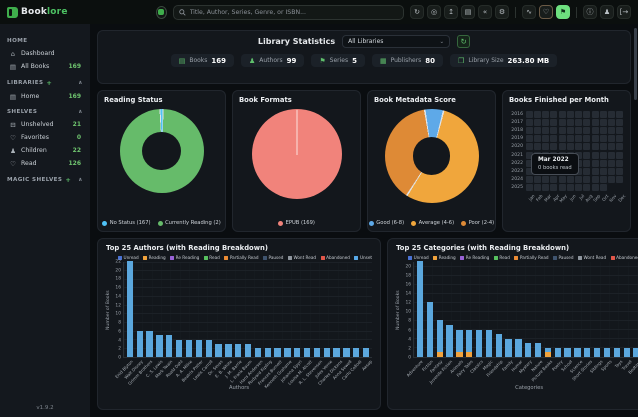 The width and height of the screenshot is (638, 417). I want to click on status-indicator-button, so click(161, 12).